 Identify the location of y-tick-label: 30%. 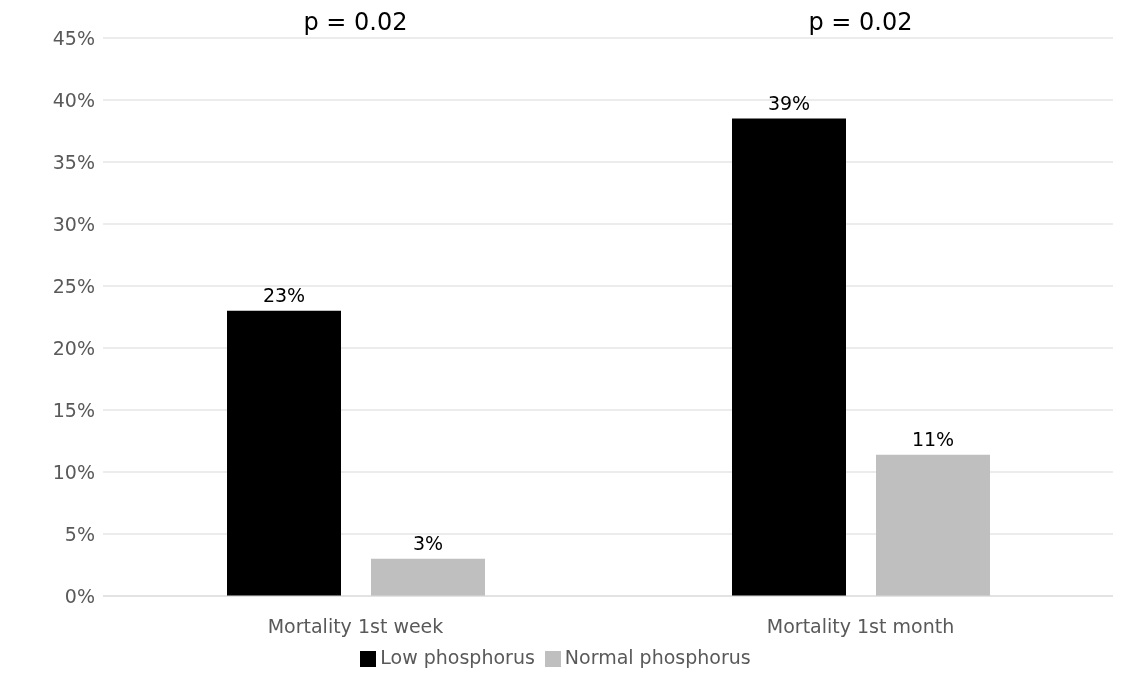
(73, 223).